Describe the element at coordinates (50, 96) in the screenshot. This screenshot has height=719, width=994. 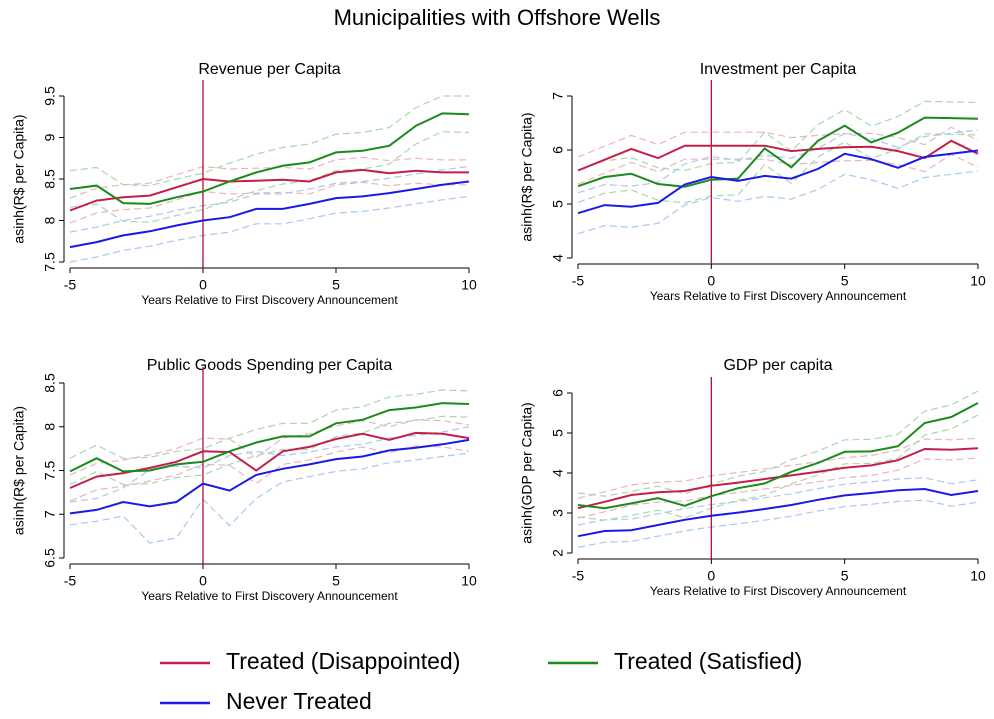
I see `y-tick-label: 9.5` at that location.